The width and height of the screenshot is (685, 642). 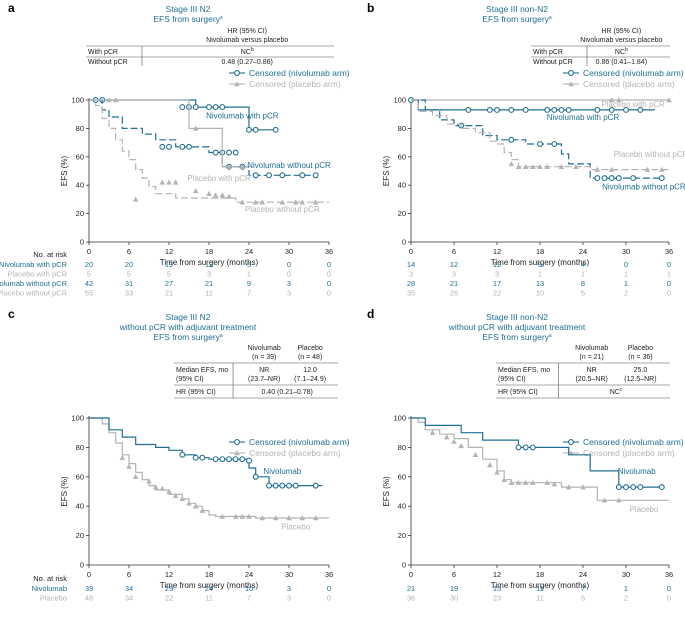 What do you see at coordinates (454, 588) in the screenshot?
I see `risk-count: 19` at bounding box center [454, 588].